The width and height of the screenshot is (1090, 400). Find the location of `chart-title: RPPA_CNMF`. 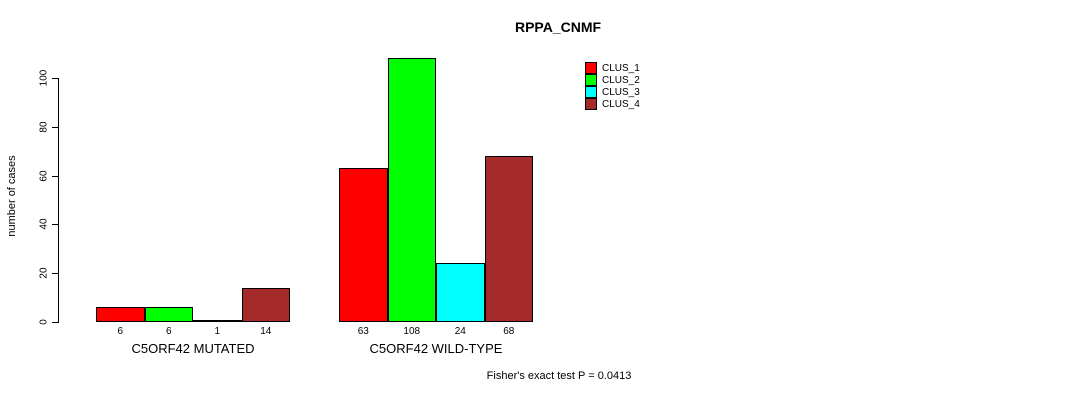

chart-title: RPPA_CNMF is located at coordinates (558, 27).